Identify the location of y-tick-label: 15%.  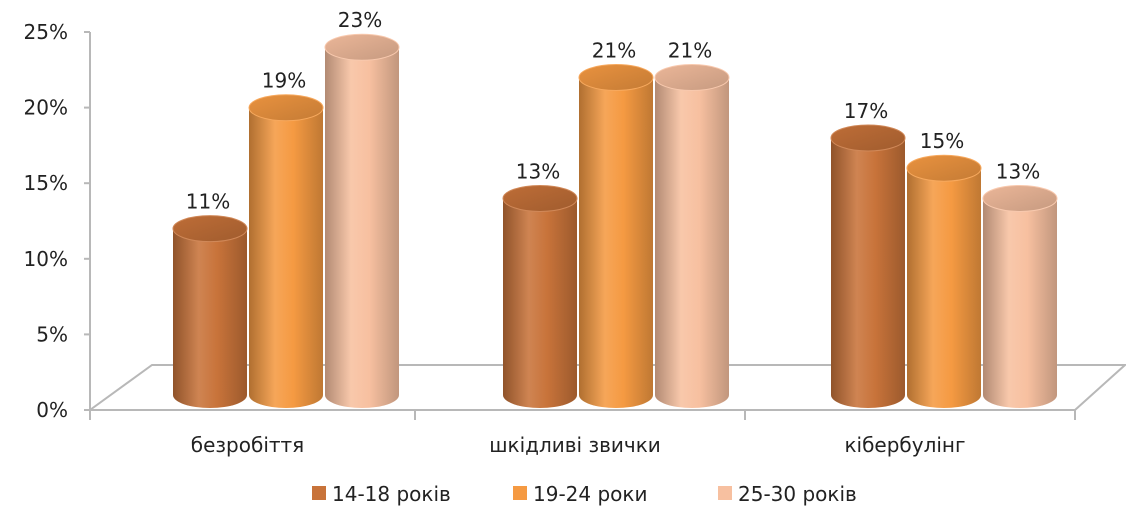
(46, 183).